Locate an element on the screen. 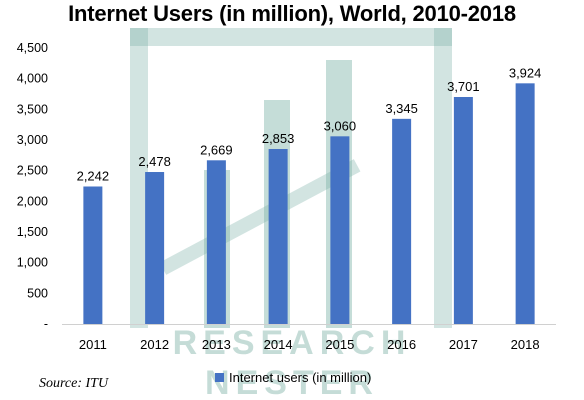 This screenshot has width=584, height=400. x-tick-label: 2012 is located at coordinates (154, 344).